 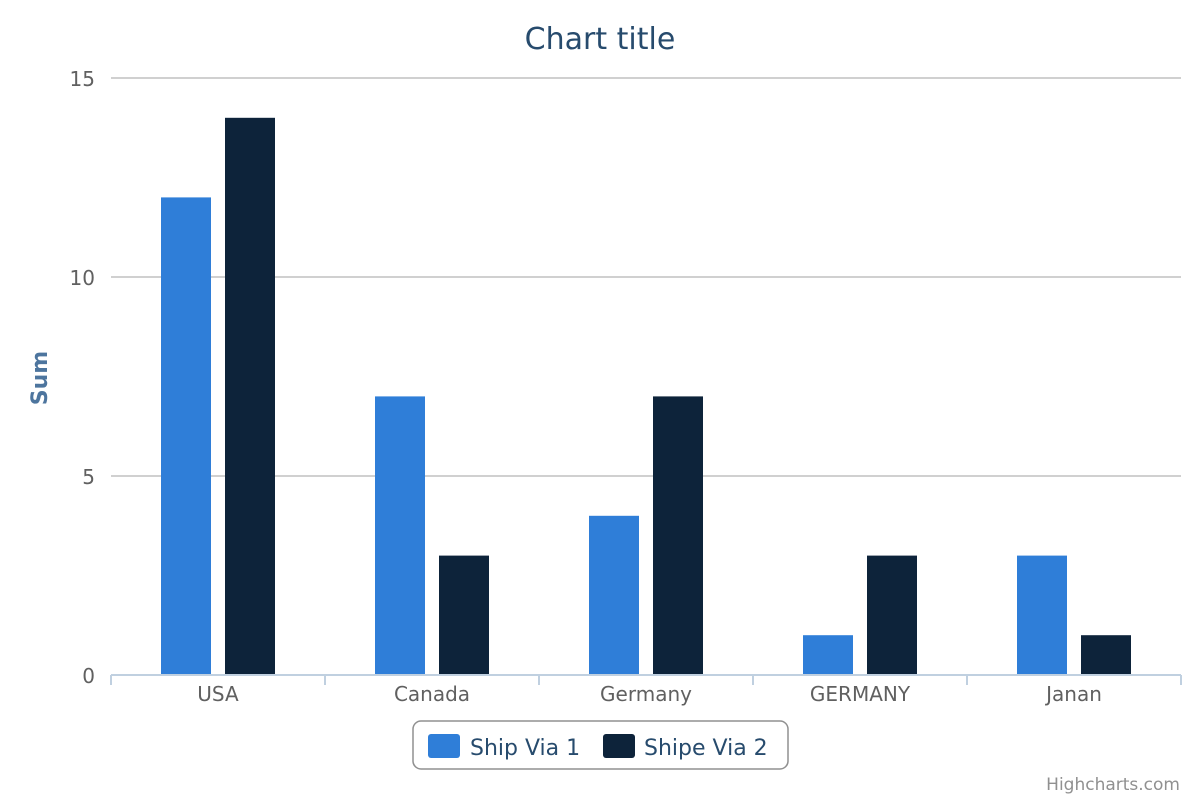 I want to click on y-axis-ticks: 0 5 10 15, so click(x=82, y=377).